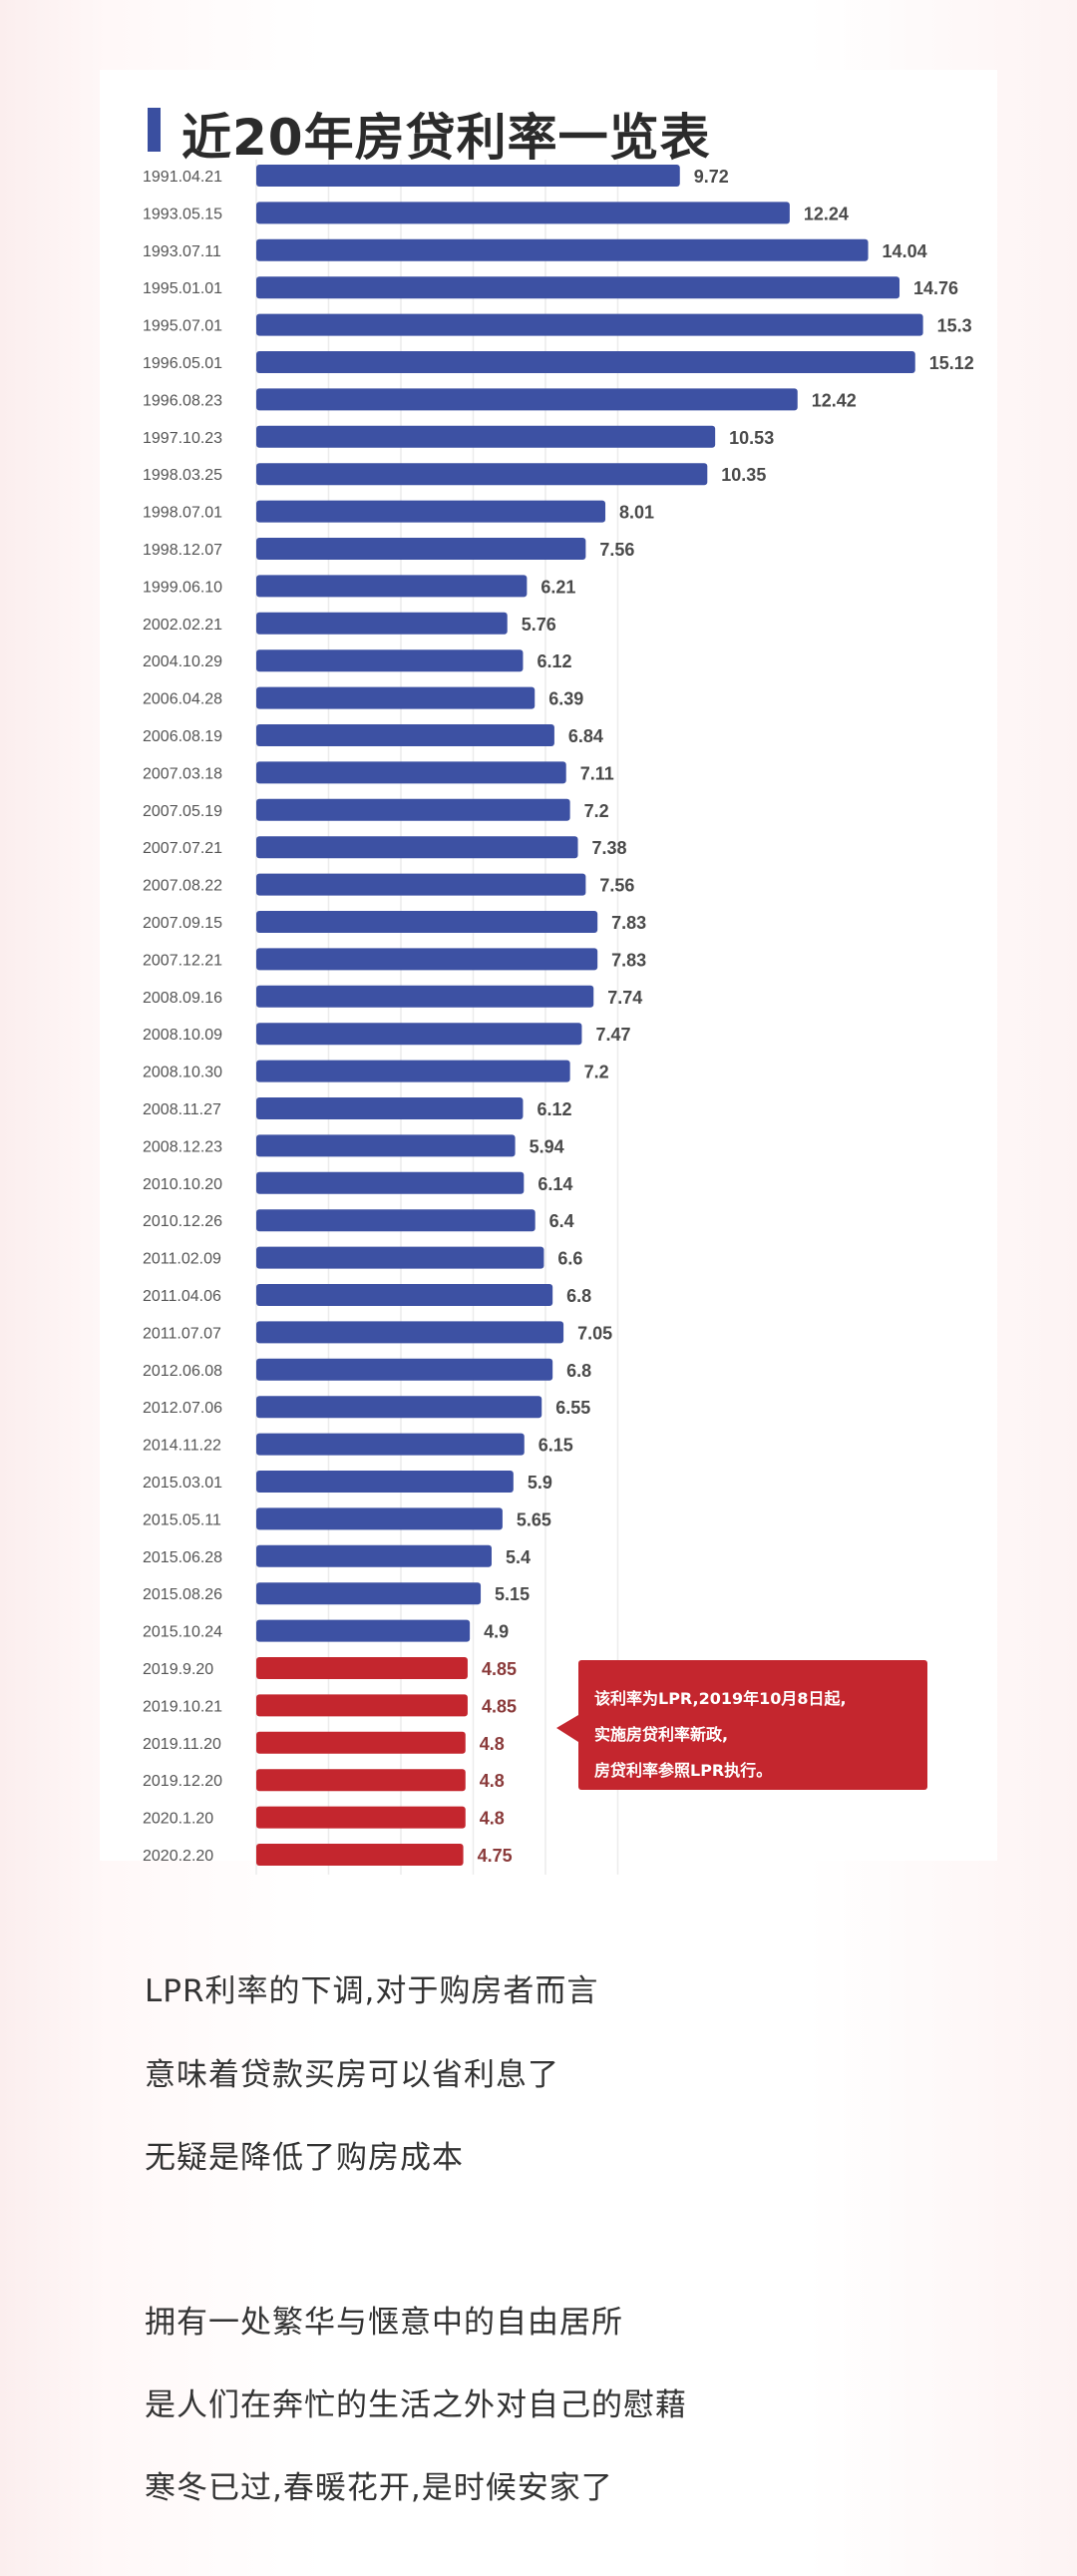  What do you see at coordinates (557, 587) in the screenshot?
I see `data-label: 6.21` at bounding box center [557, 587].